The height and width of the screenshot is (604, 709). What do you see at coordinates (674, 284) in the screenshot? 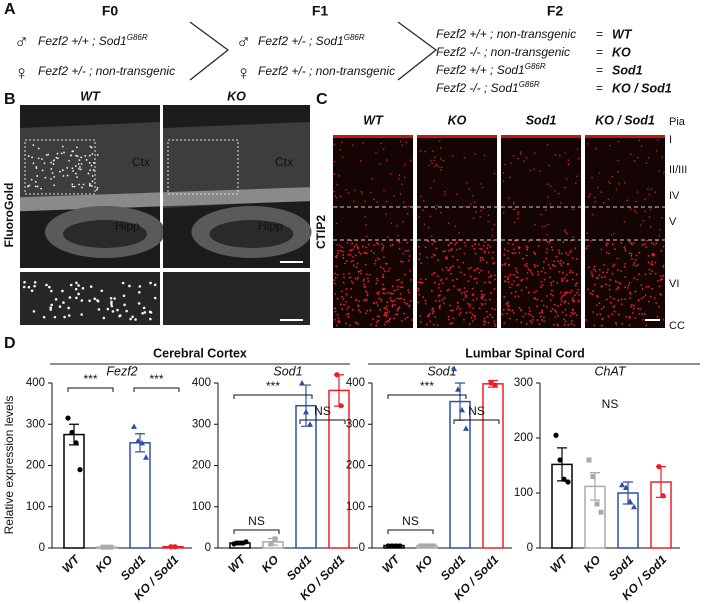
I see `layer-label: VI` at bounding box center [674, 284].